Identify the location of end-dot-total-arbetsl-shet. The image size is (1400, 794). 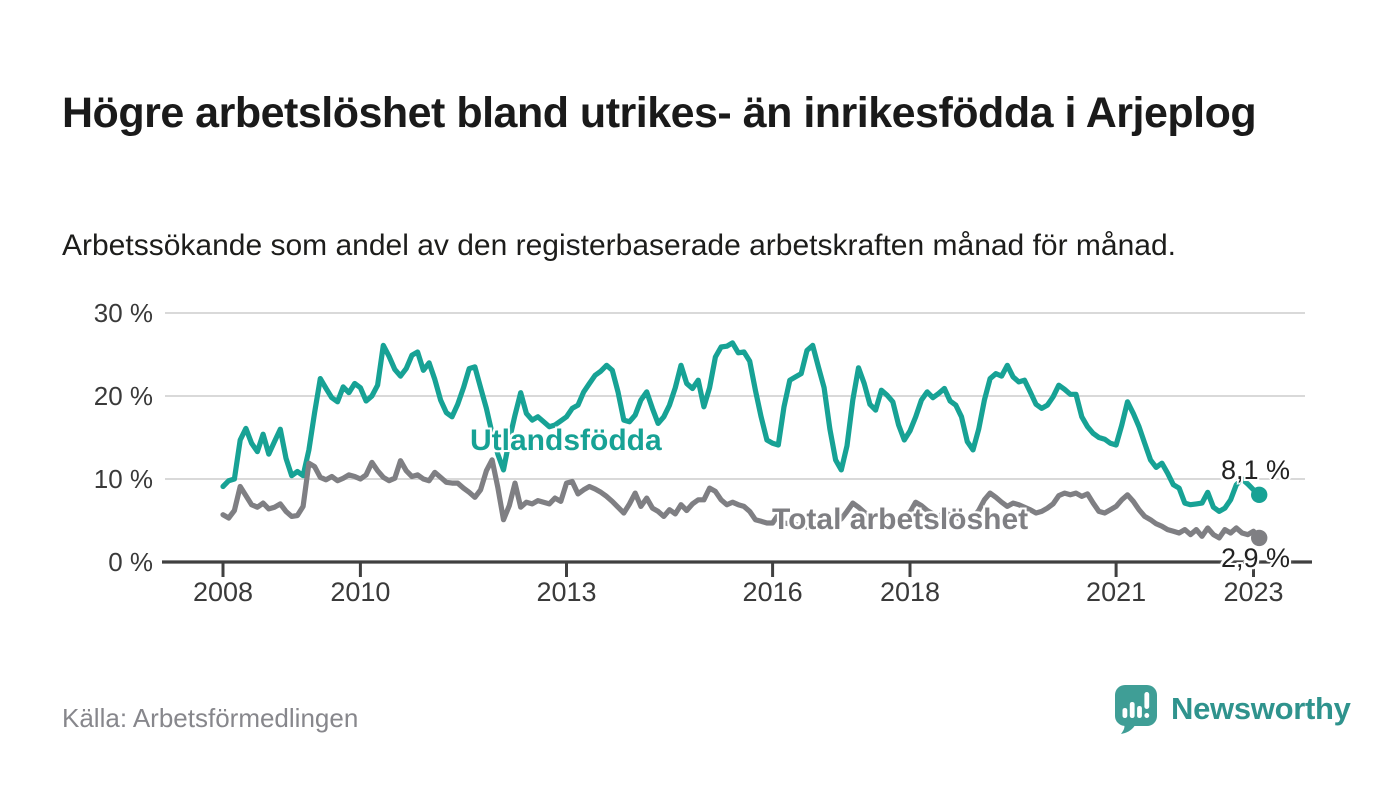
(1259, 538).